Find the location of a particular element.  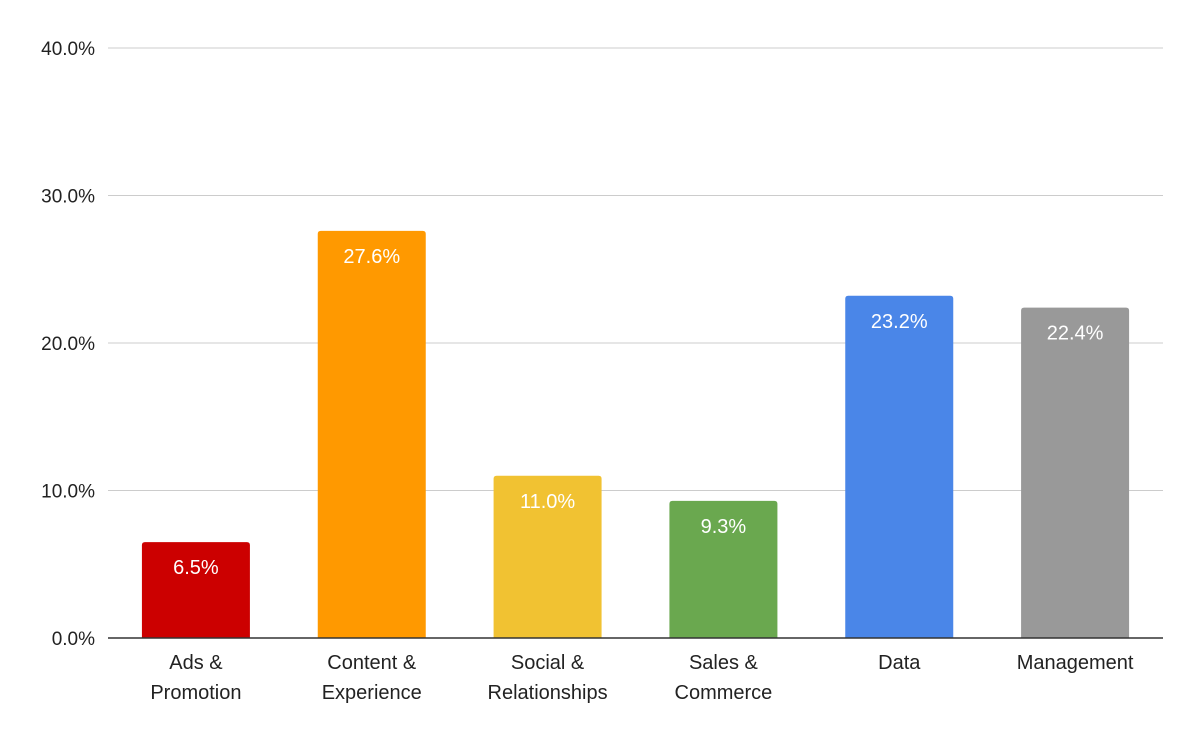

data-label: 23.2% is located at coordinates (899, 322).